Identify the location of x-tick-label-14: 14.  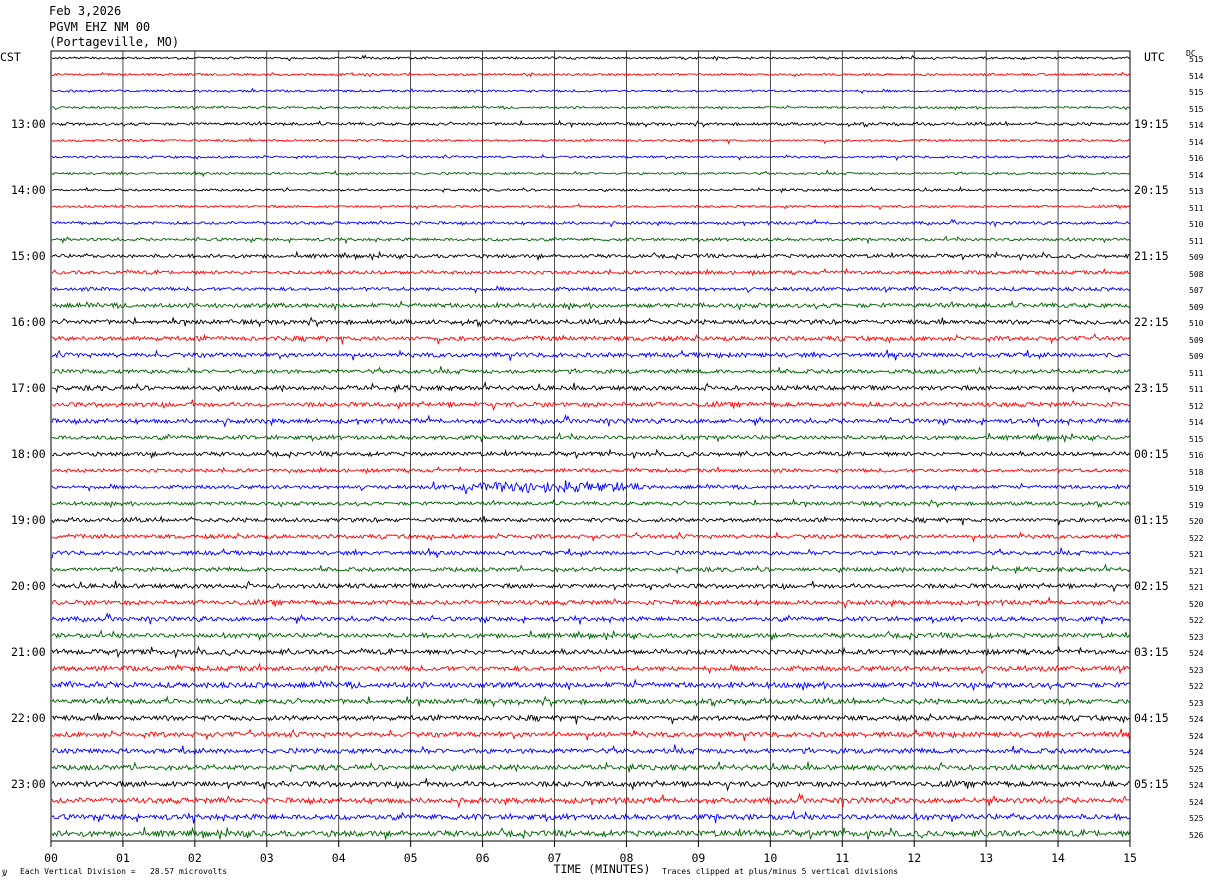
(1058, 858).